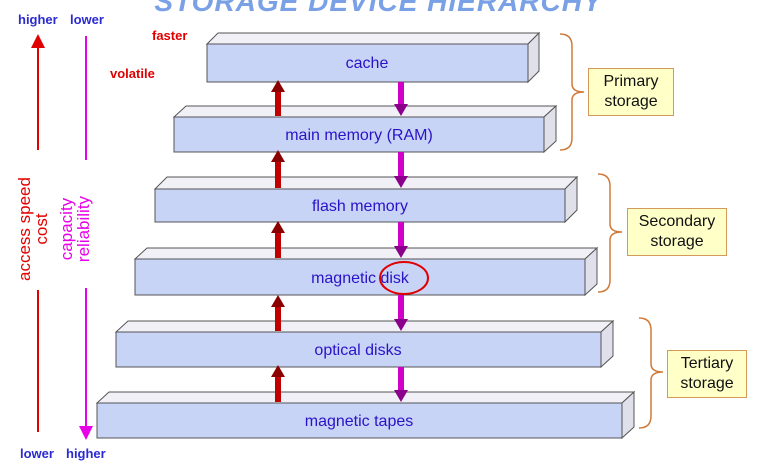  Describe the element at coordinates (677, 221) in the screenshot. I see `secondary-storage-line1: Secondary` at that location.